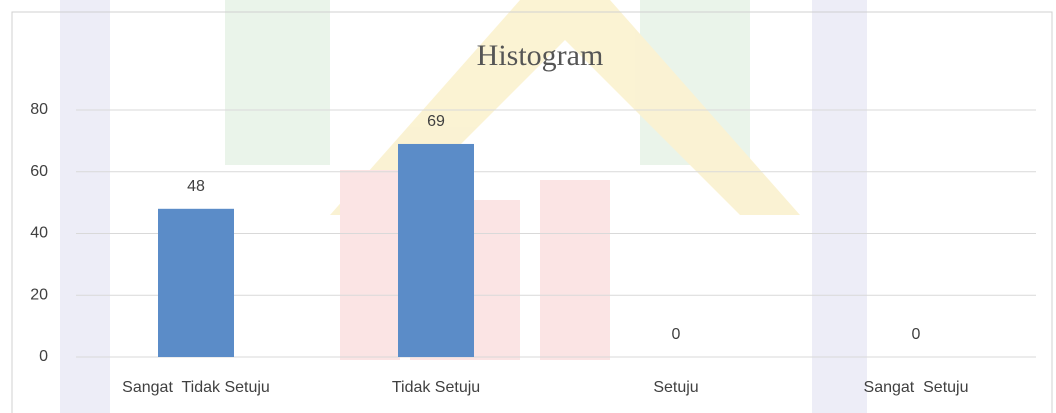  What do you see at coordinates (43, 356) in the screenshot?
I see `y-tick-label: 0` at bounding box center [43, 356].